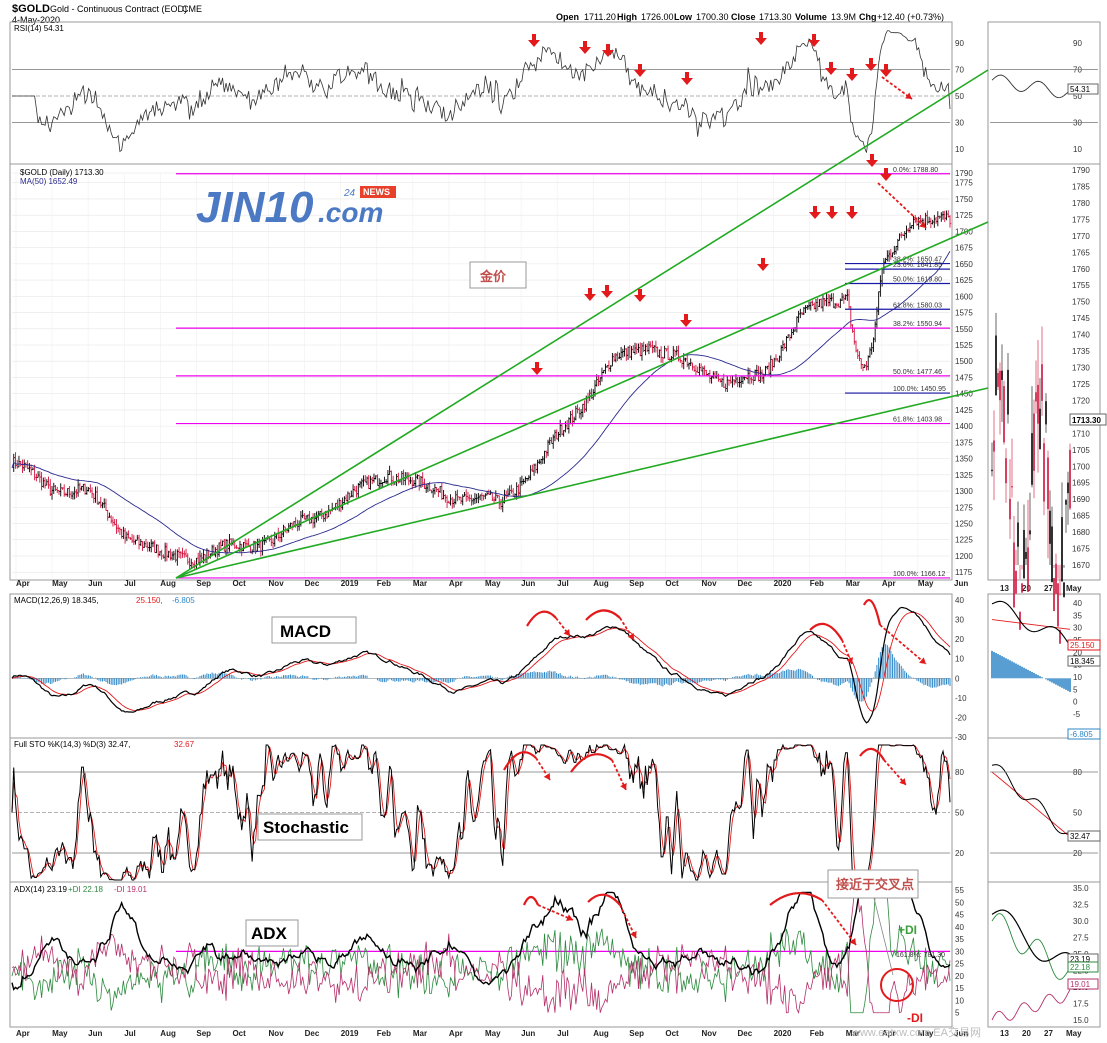  I want to click on x-label-0-3: Jul, so click(130, 583).